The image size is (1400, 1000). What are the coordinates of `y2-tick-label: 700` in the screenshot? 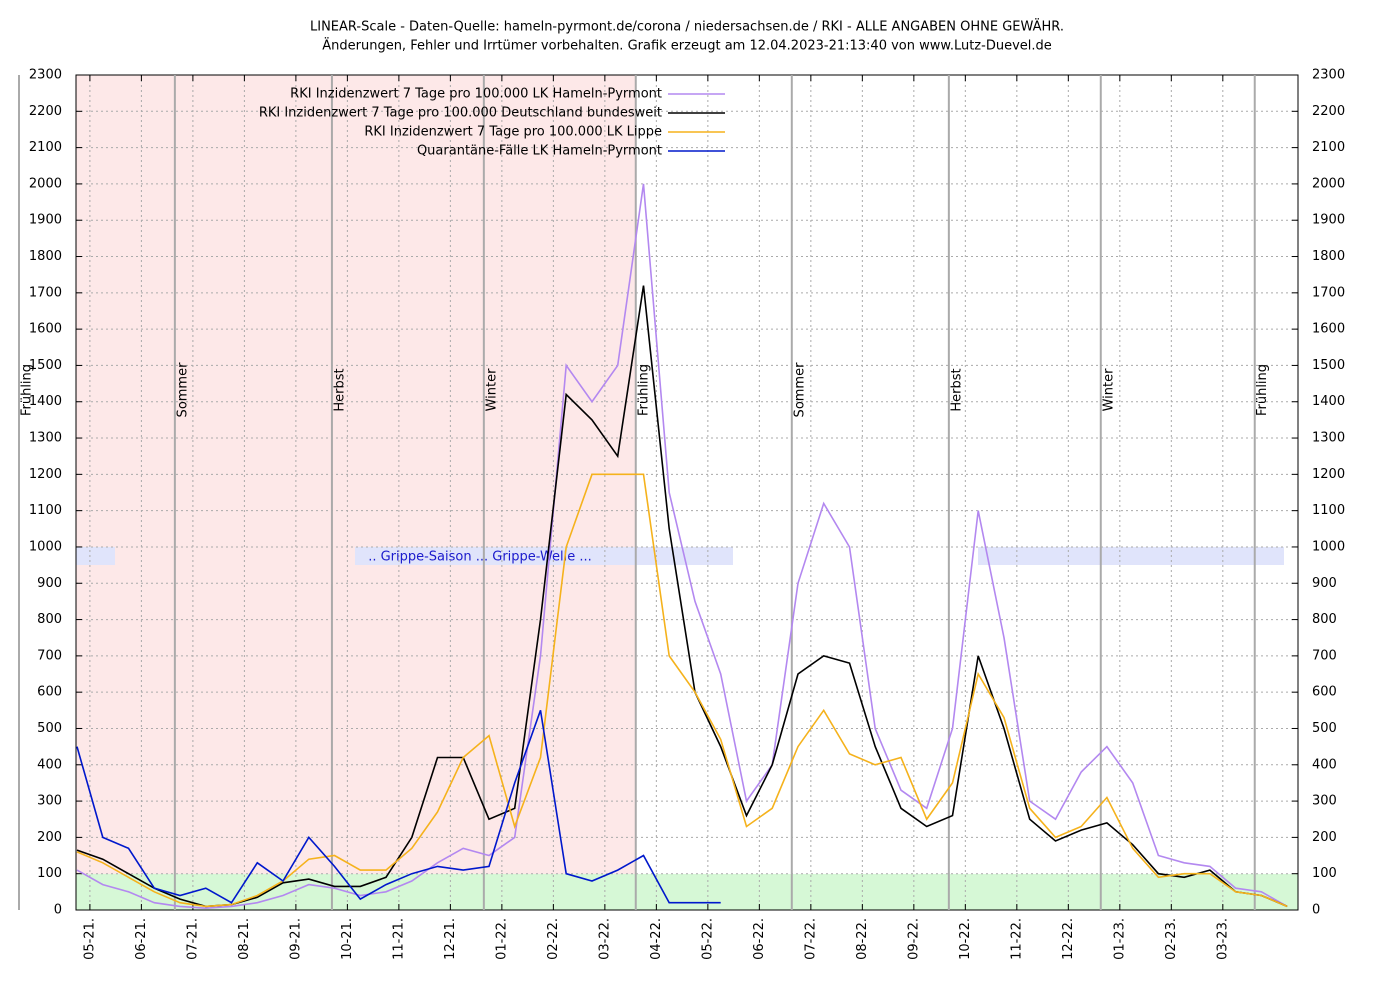 It's located at (1324, 655).